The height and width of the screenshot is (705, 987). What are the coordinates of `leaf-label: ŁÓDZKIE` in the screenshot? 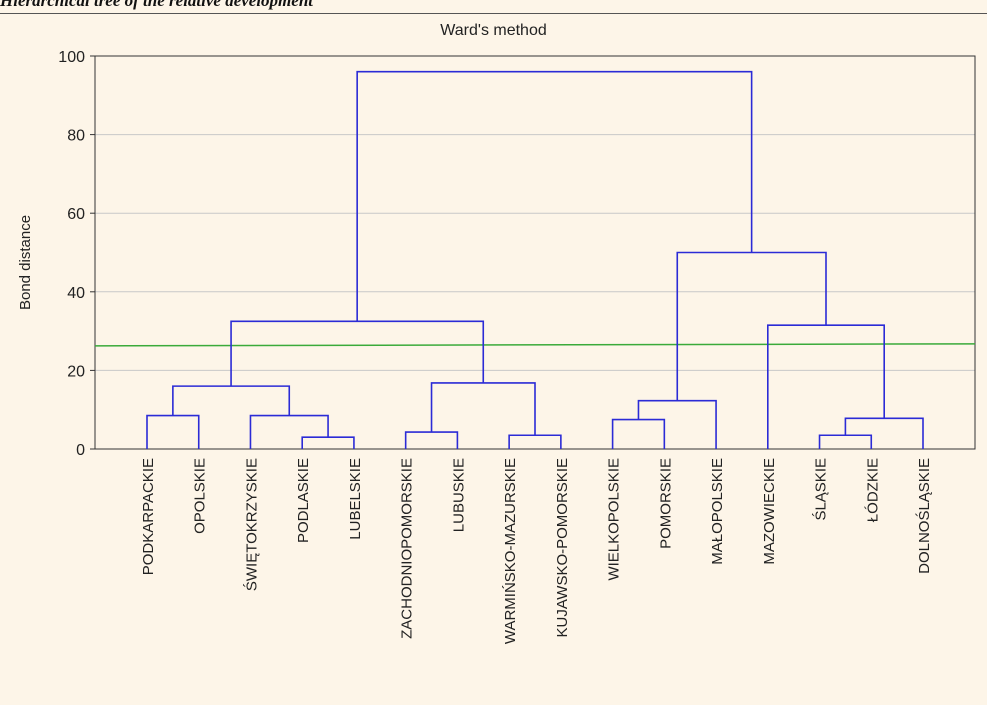 It's located at (872, 490).